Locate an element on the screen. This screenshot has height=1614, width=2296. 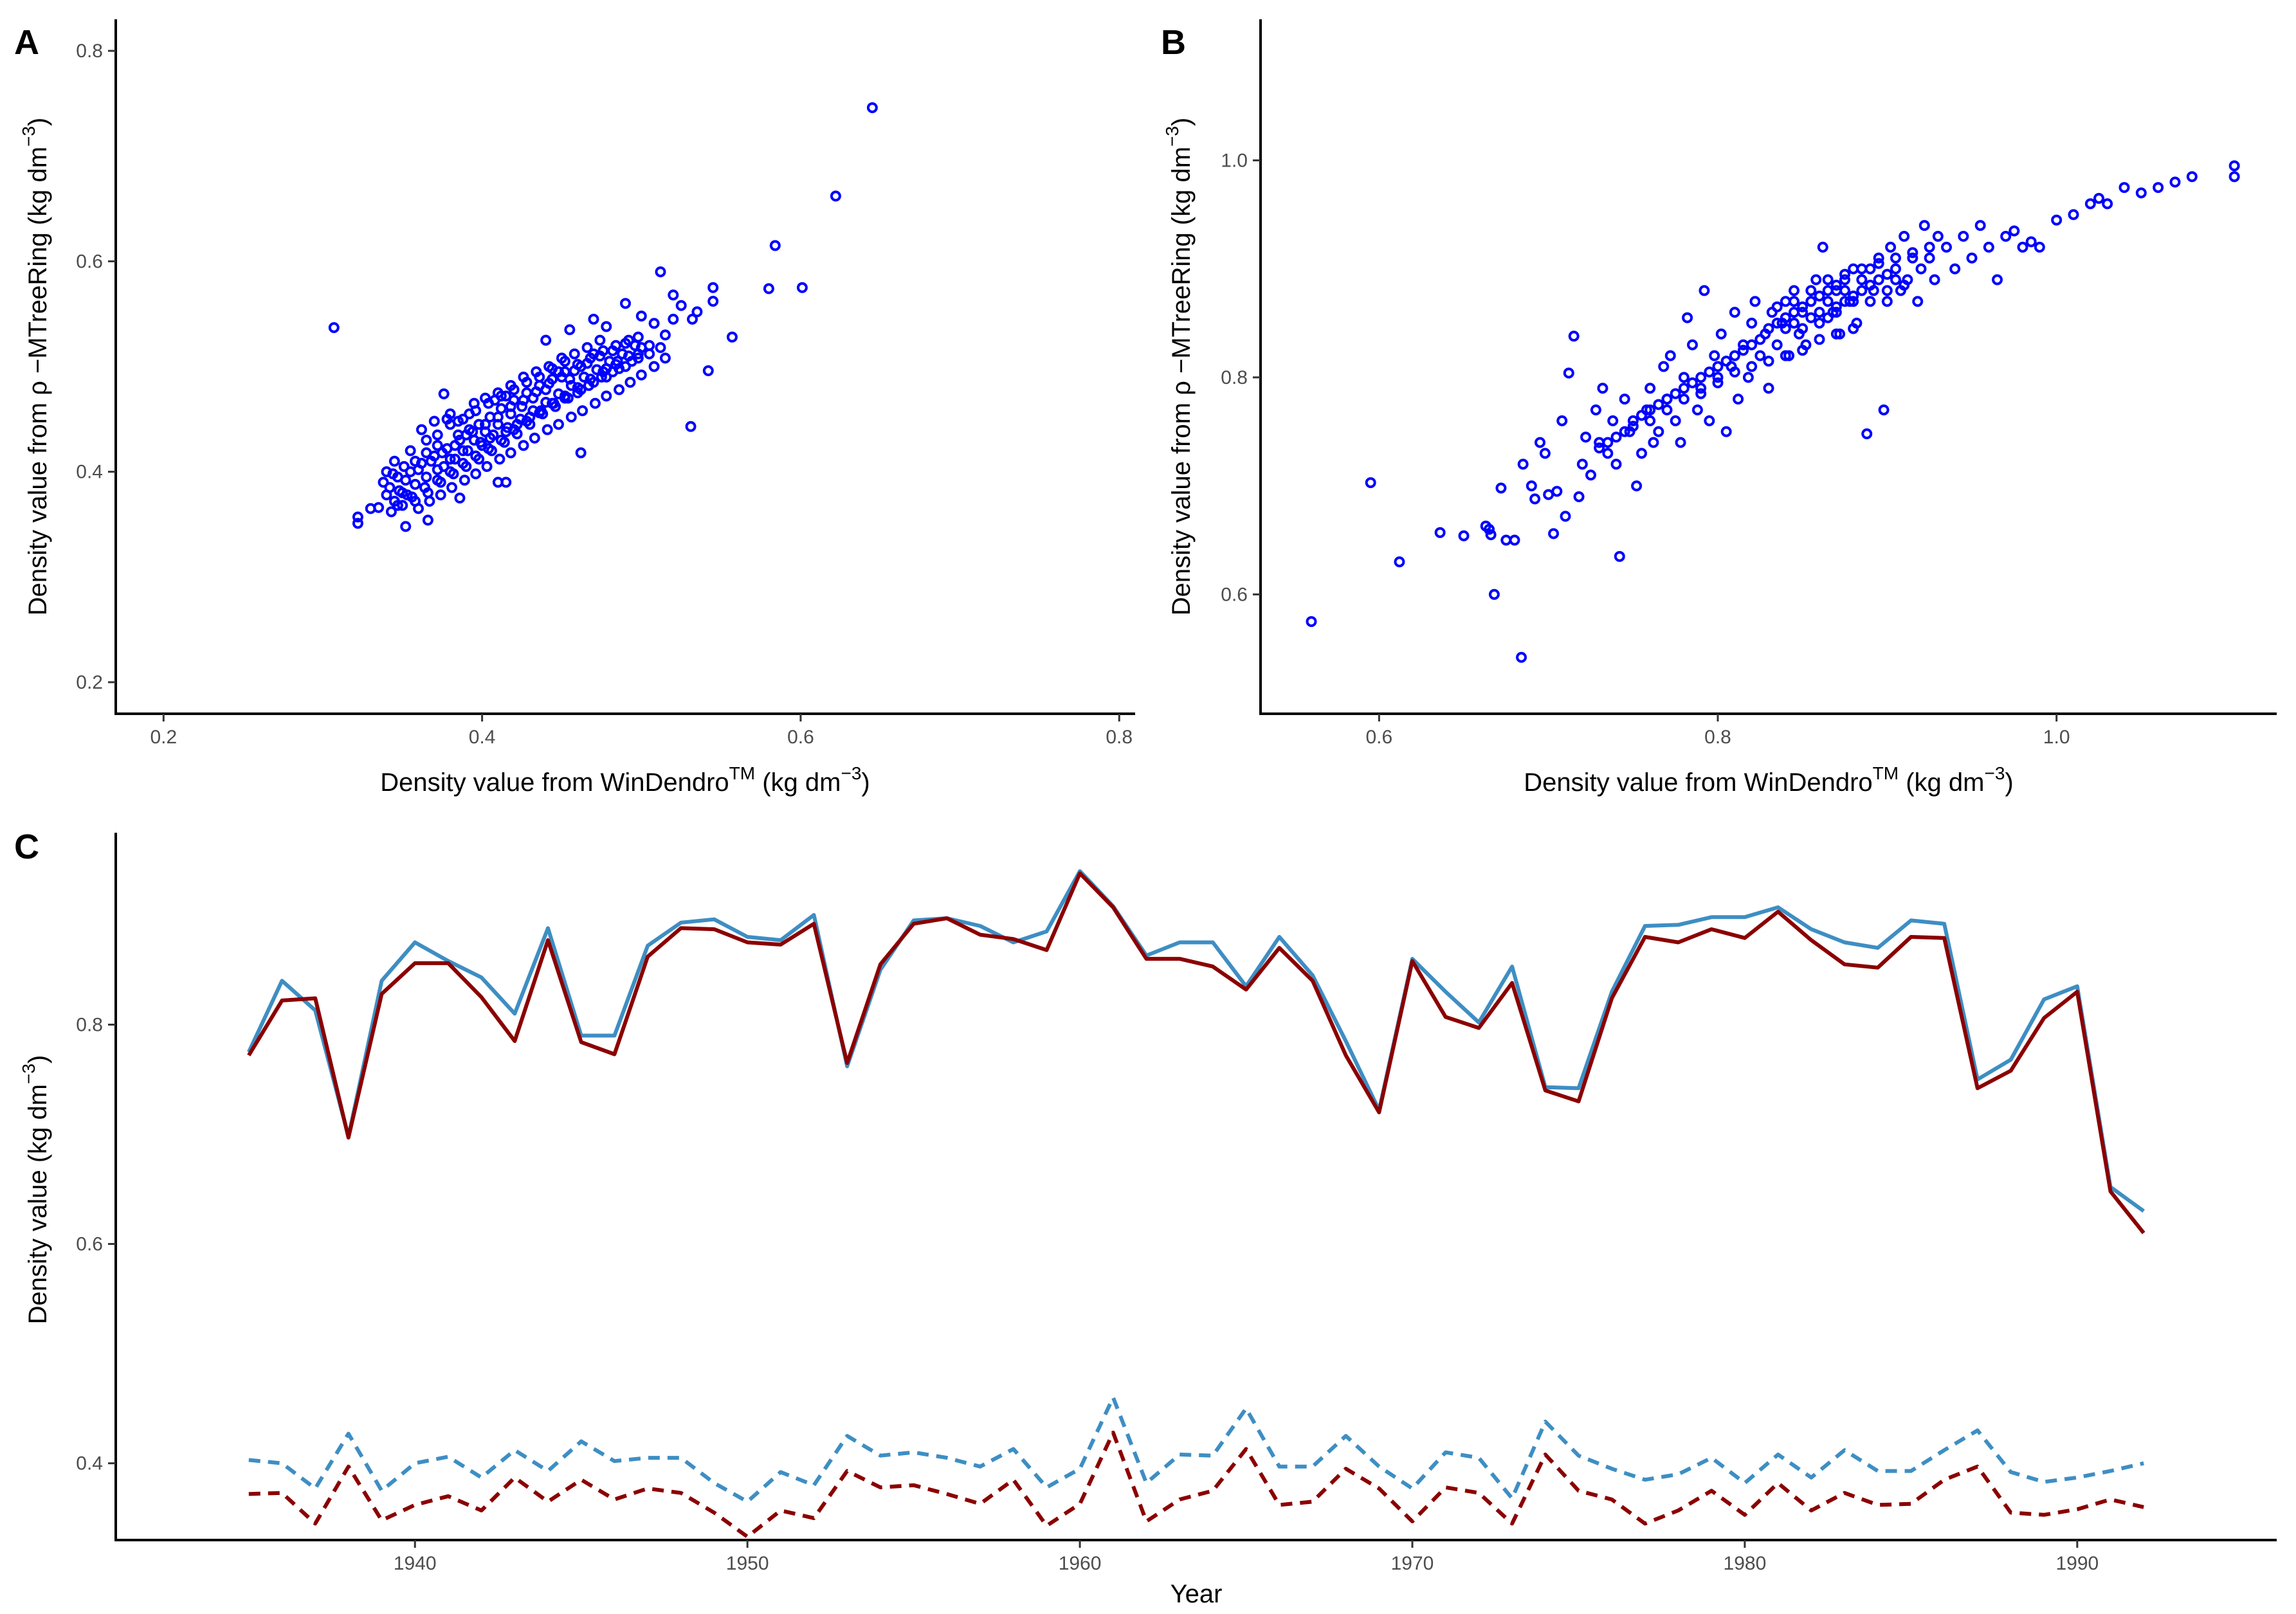
panel-a-x-tick-label: 0.8 is located at coordinates (1119, 737).